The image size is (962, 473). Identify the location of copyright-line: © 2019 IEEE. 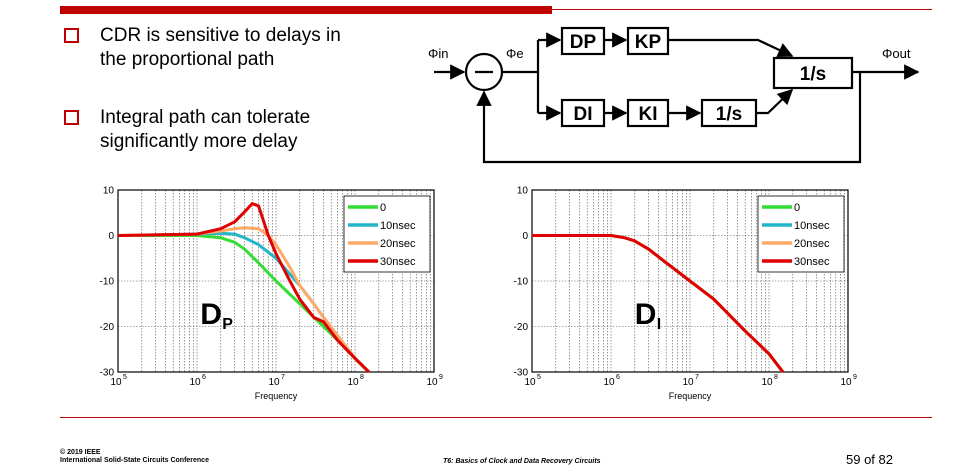
(80, 452).